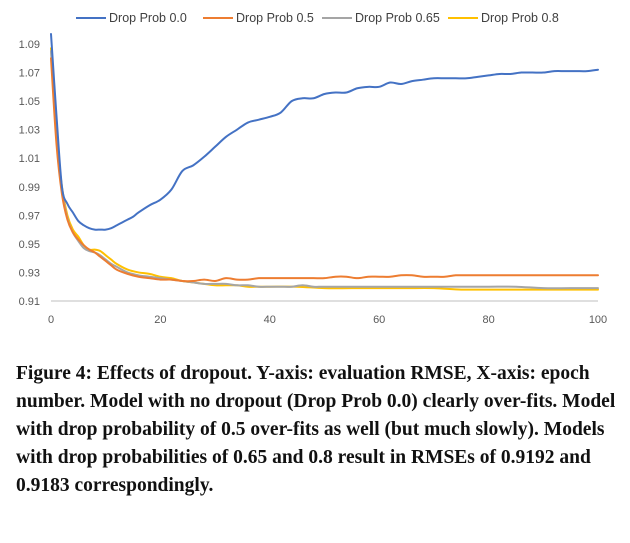 The width and height of the screenshot is (630, 543). I want to click on y-tick-label: 1.05, so click(29, 102).